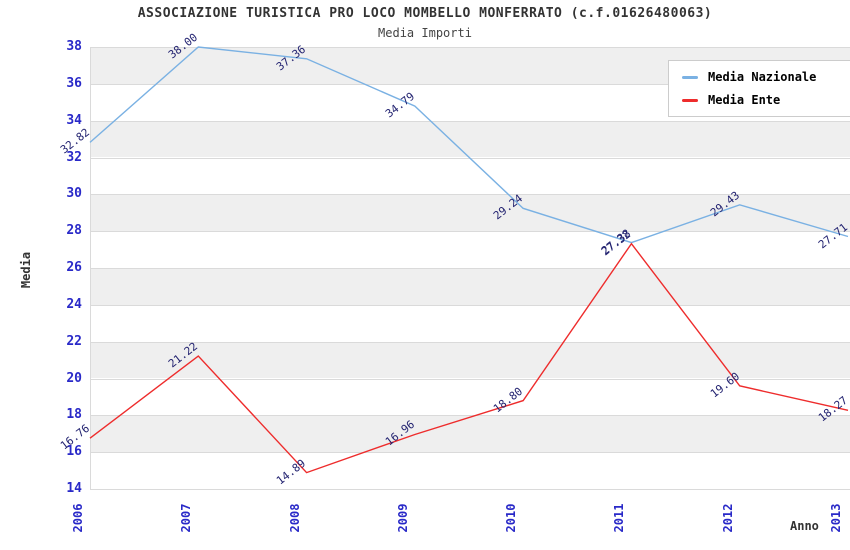 Image resolution: width=850 pixels, height=550 pixels. I want to click on y-tick-label: 36, so click(74, 83).